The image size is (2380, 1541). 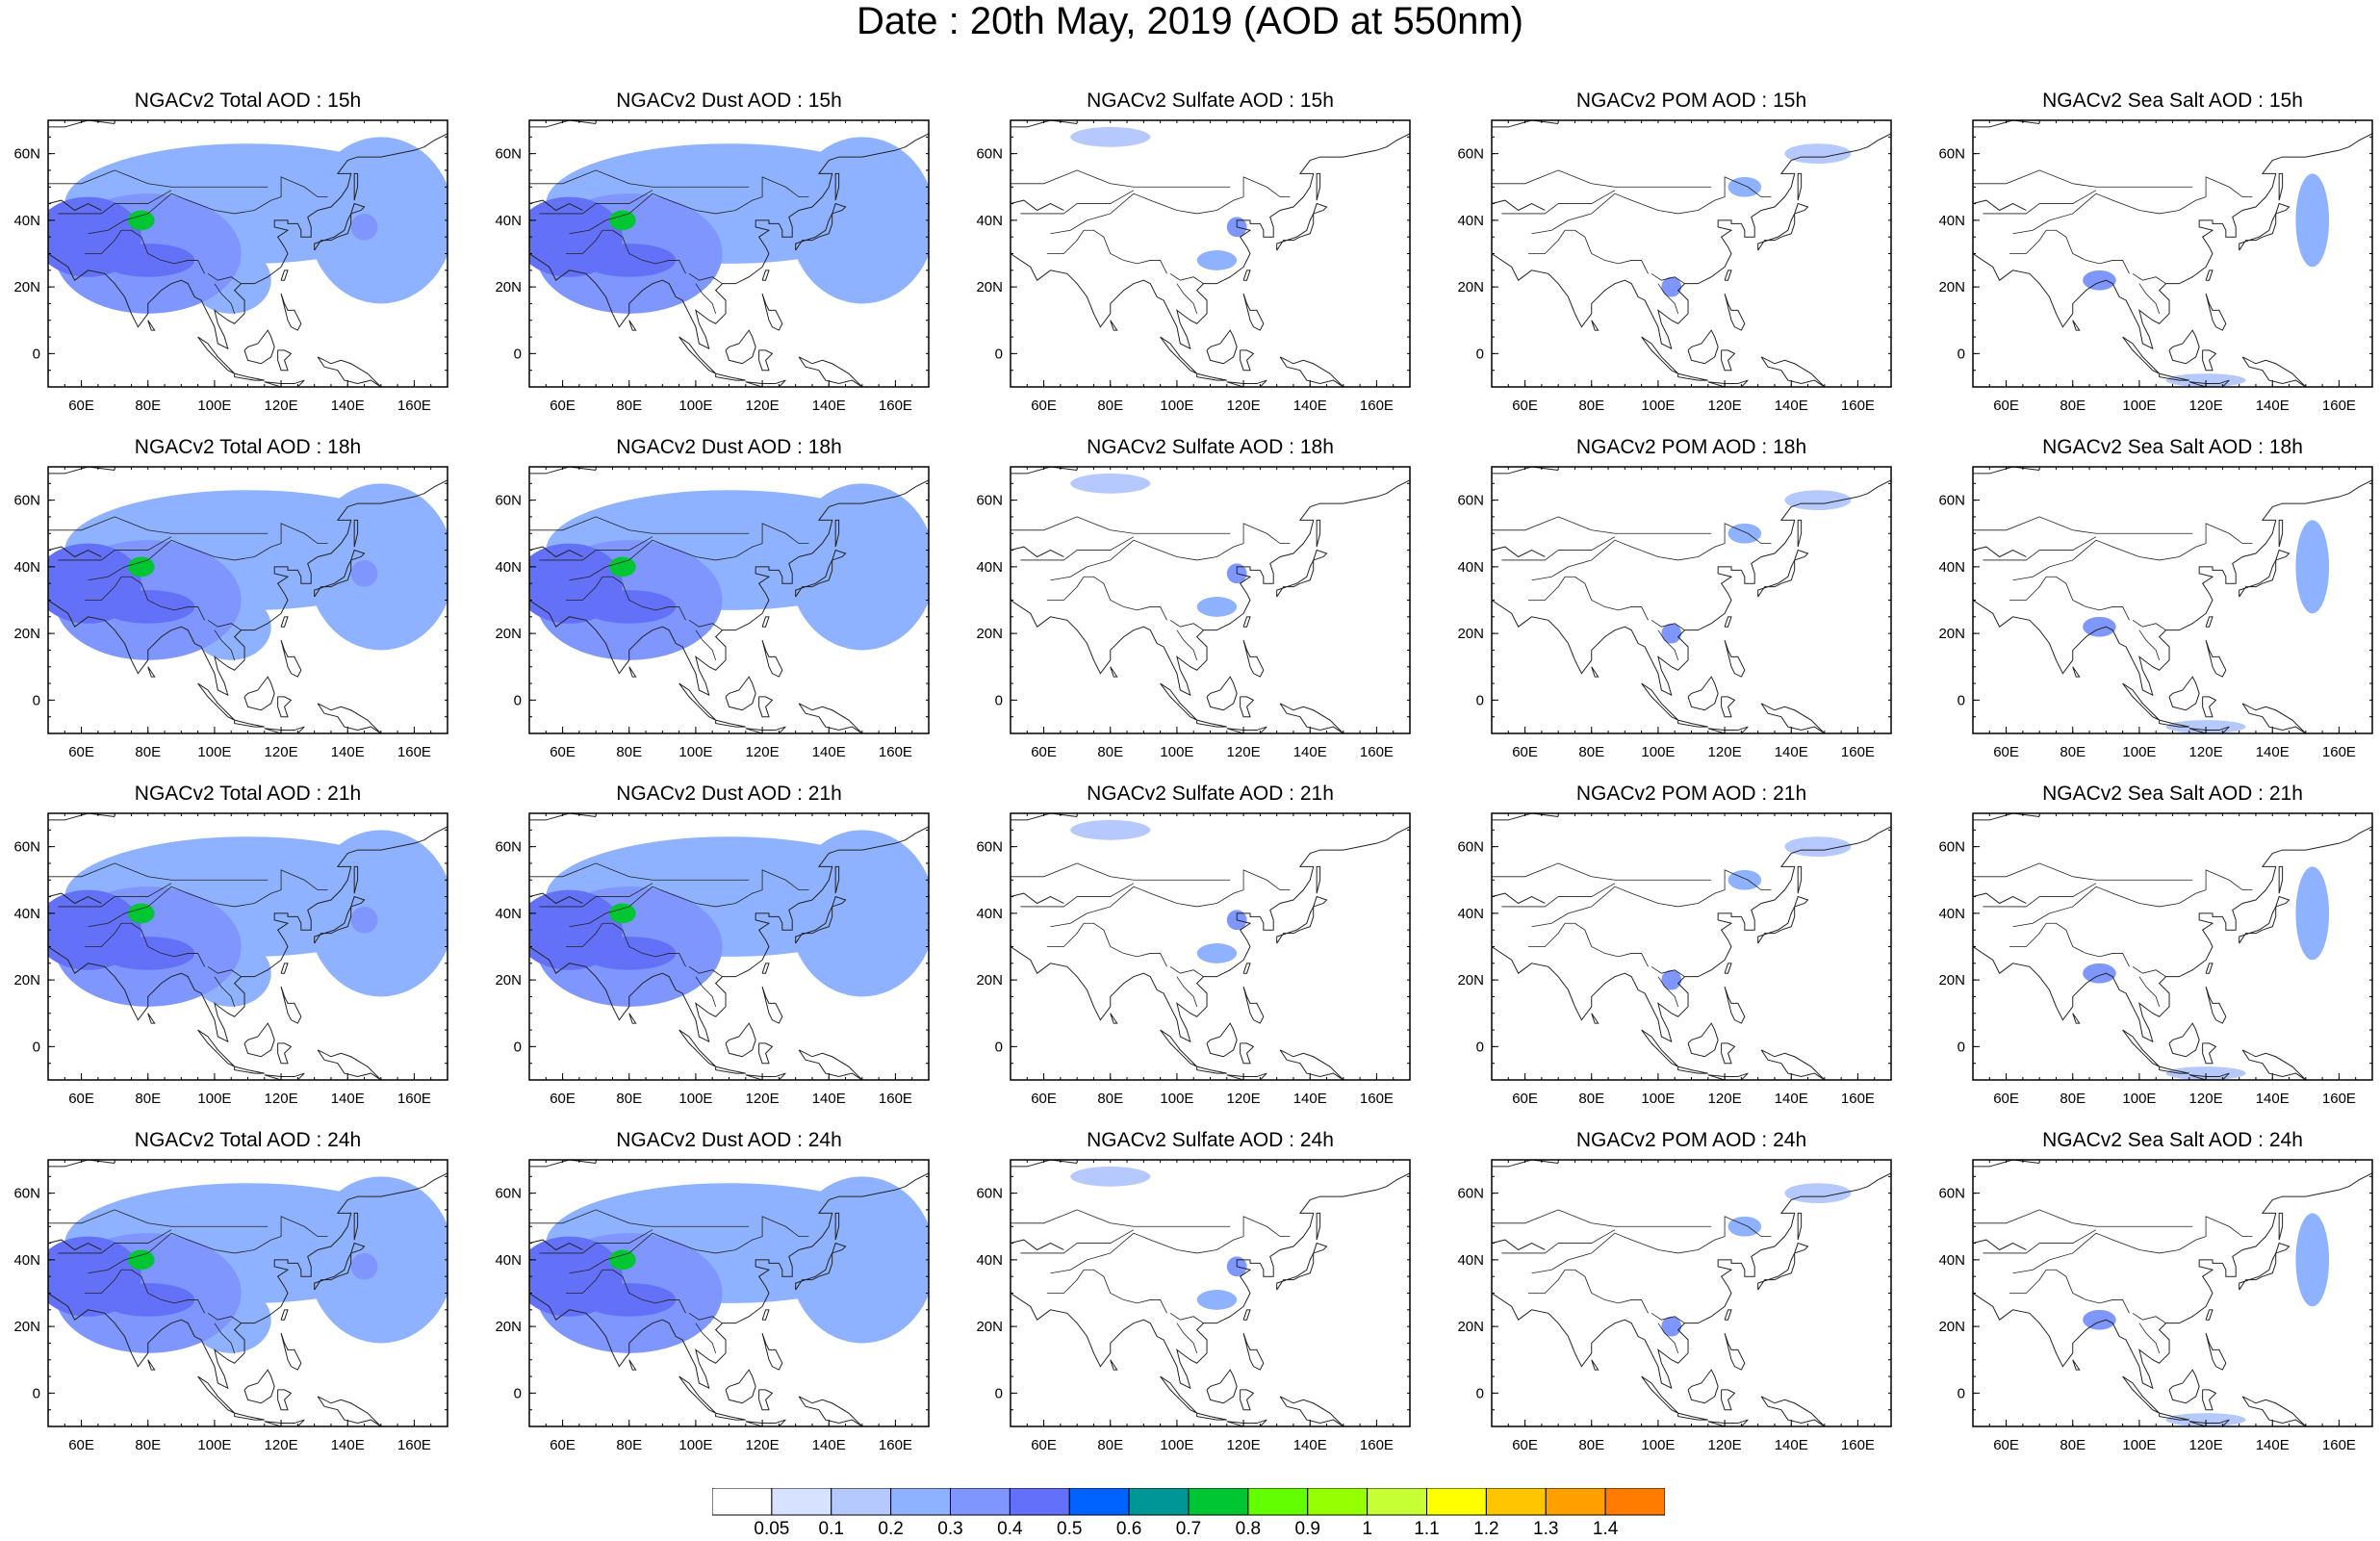 I want to click on panel-title: NGACv2 Sulfate AOD : 15h, so click(x=1210, y=101).